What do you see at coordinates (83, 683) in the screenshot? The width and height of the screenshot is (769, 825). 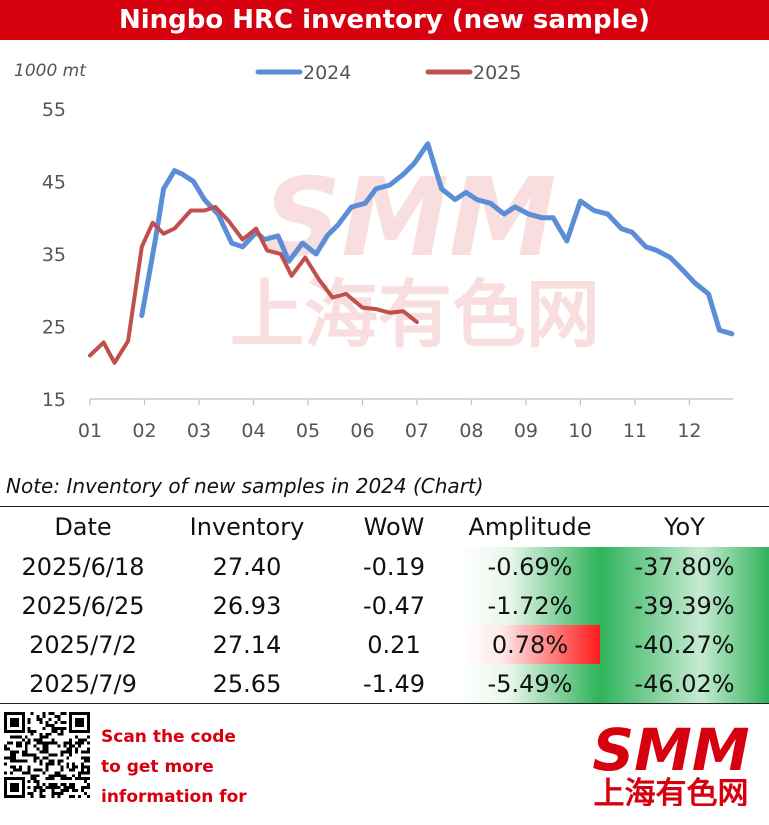 I see `cell-date: 2025/7/9` at bounding box center [83, 683].